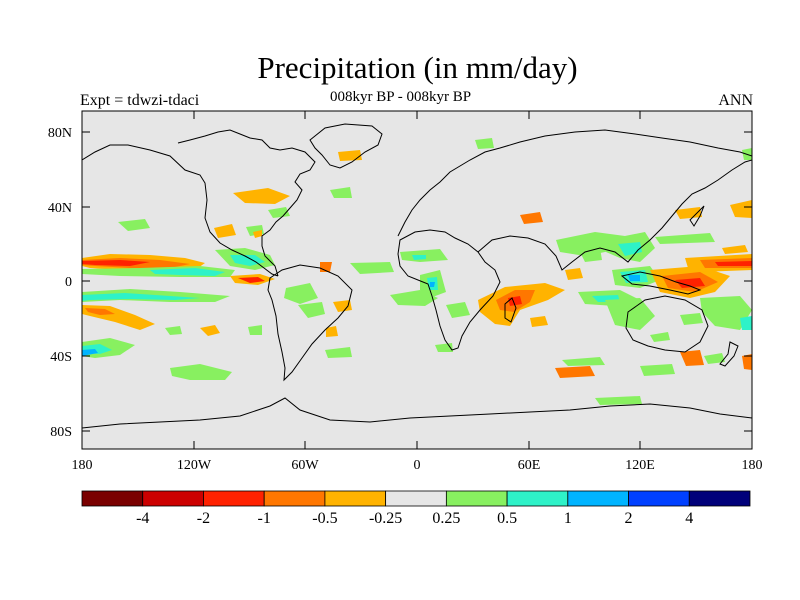  I want to click on colorbar-label: 4, so click(689, 518).